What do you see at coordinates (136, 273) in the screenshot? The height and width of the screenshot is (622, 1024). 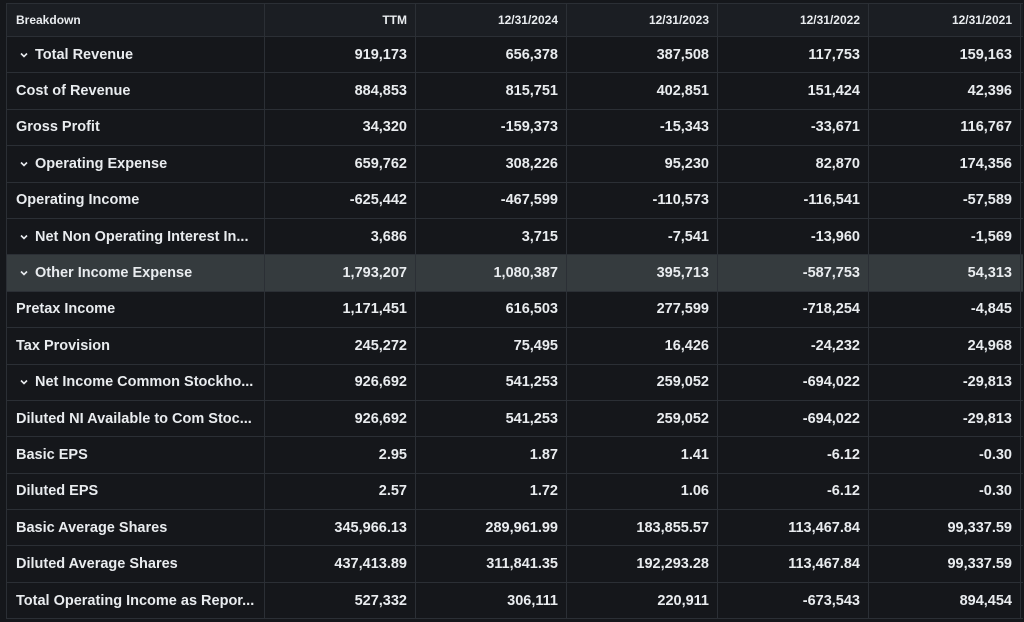 I see `row-label-cell: Other Income Expense` at bounding box center [136, 273].